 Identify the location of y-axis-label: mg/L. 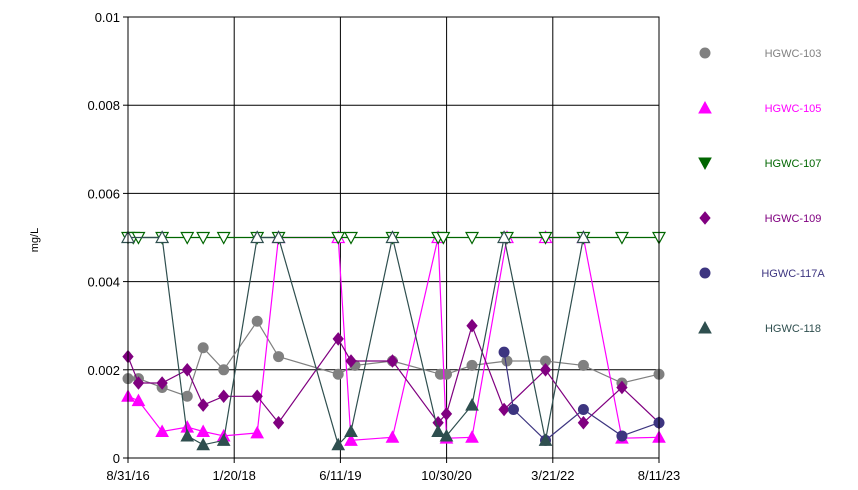
(35, 240).